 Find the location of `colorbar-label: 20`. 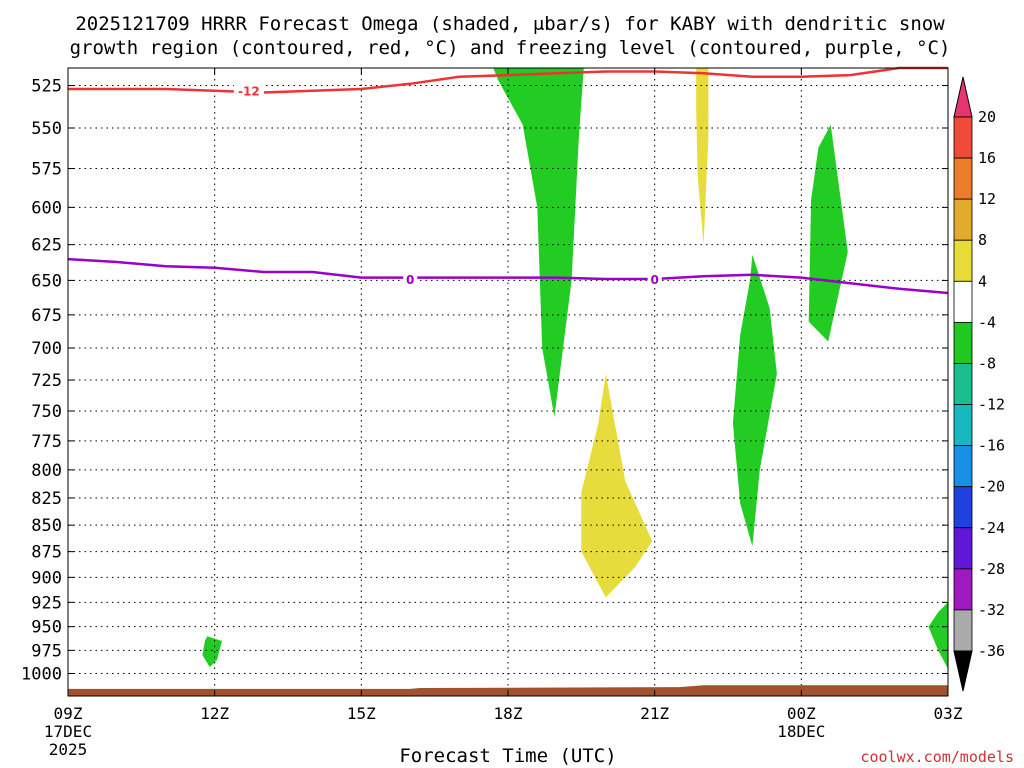

colorbar-label: 20 is located at coordinates (987, 117).